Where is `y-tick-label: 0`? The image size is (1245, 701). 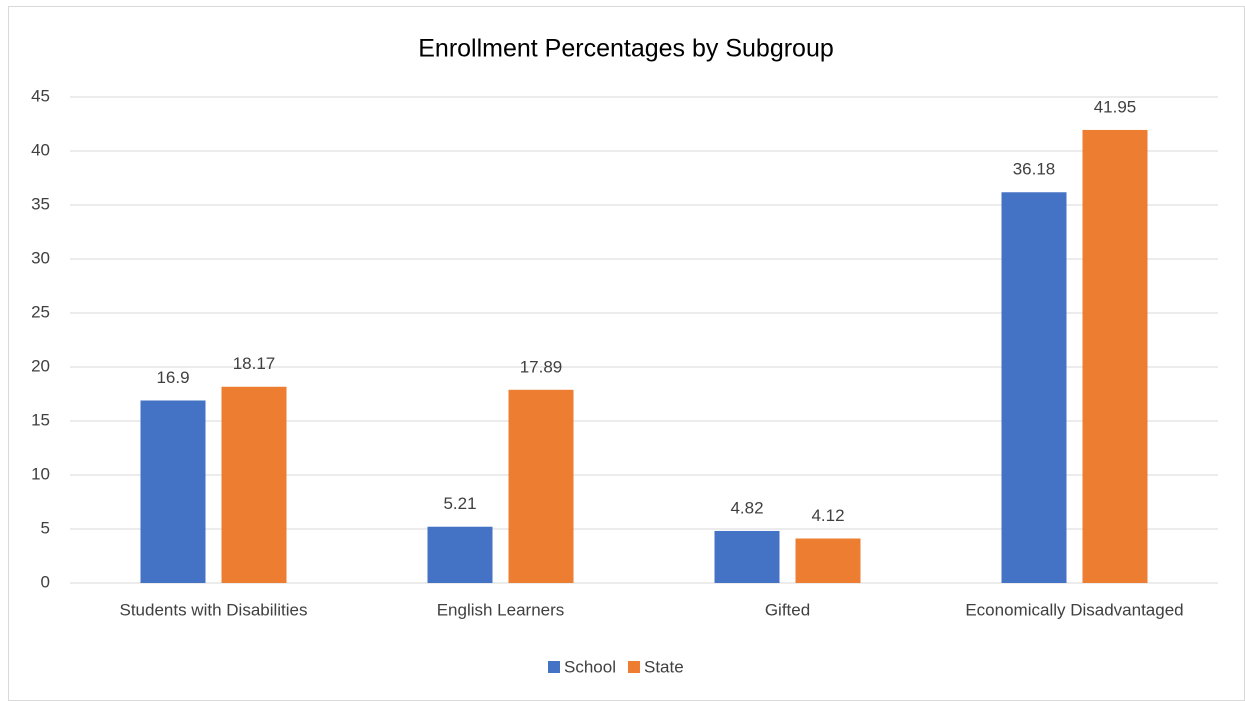 y-tick-label: 0 is located at coordinates (45, 581).